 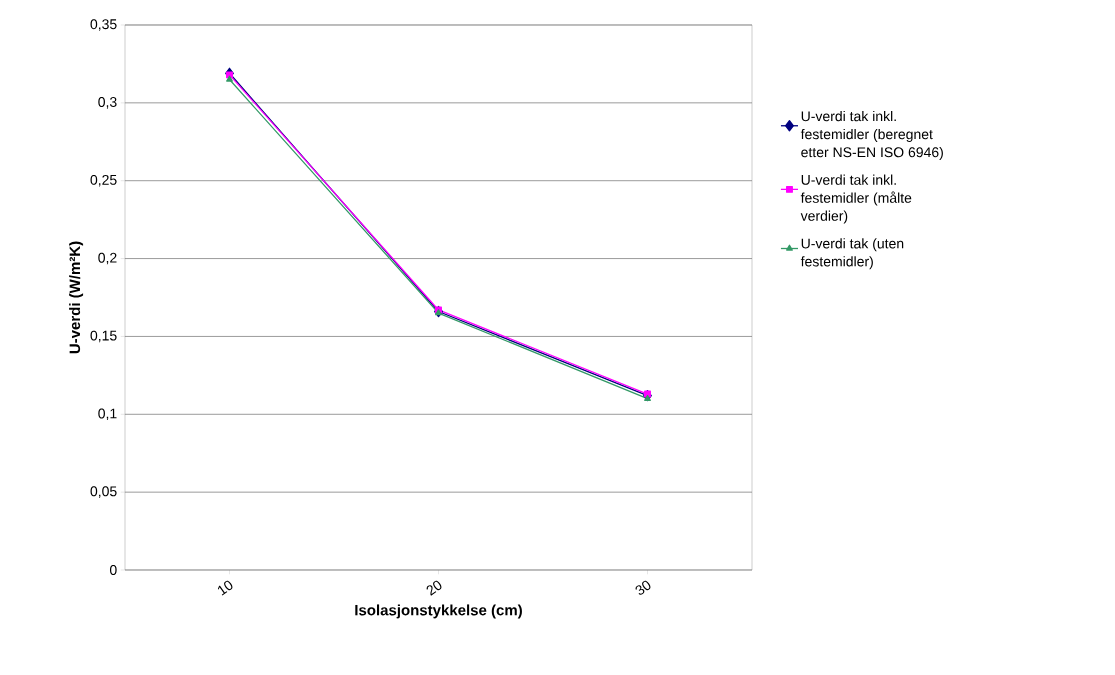 I want to click on x-tick-label: 10, so click(x=225, y=588).